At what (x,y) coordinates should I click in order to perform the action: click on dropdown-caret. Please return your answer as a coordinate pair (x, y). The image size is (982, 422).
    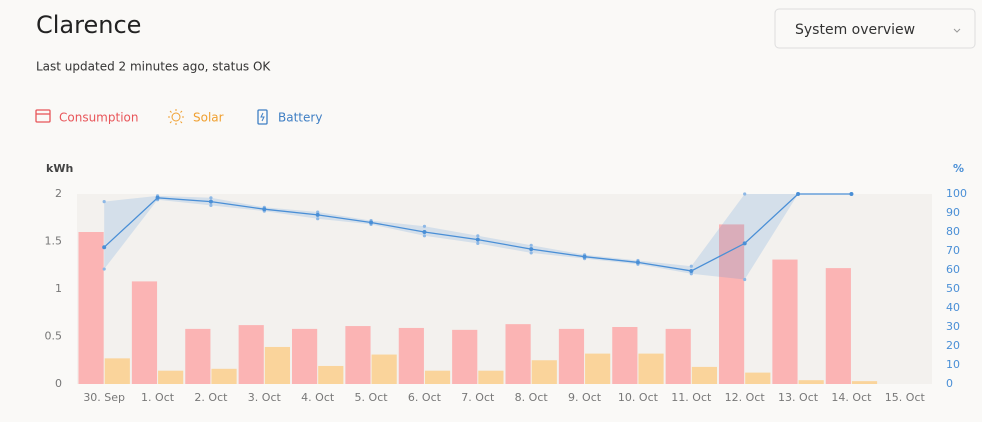
    Looking at the image, I should click on (957, 30).